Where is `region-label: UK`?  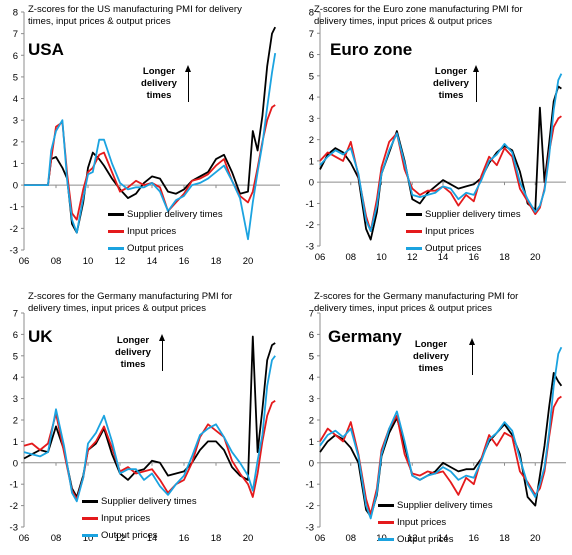 region-label: UK is located at coordinates (40, 336).